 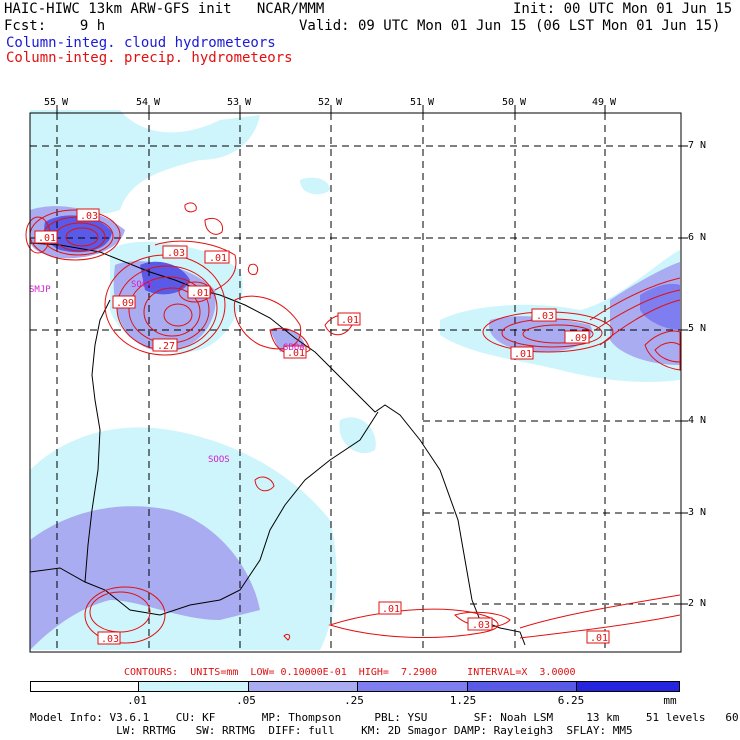 What do you see at coordinates (697, 328) in the screenshot?
I see `lat-label: 5 N` at bounding box center [697, 328].